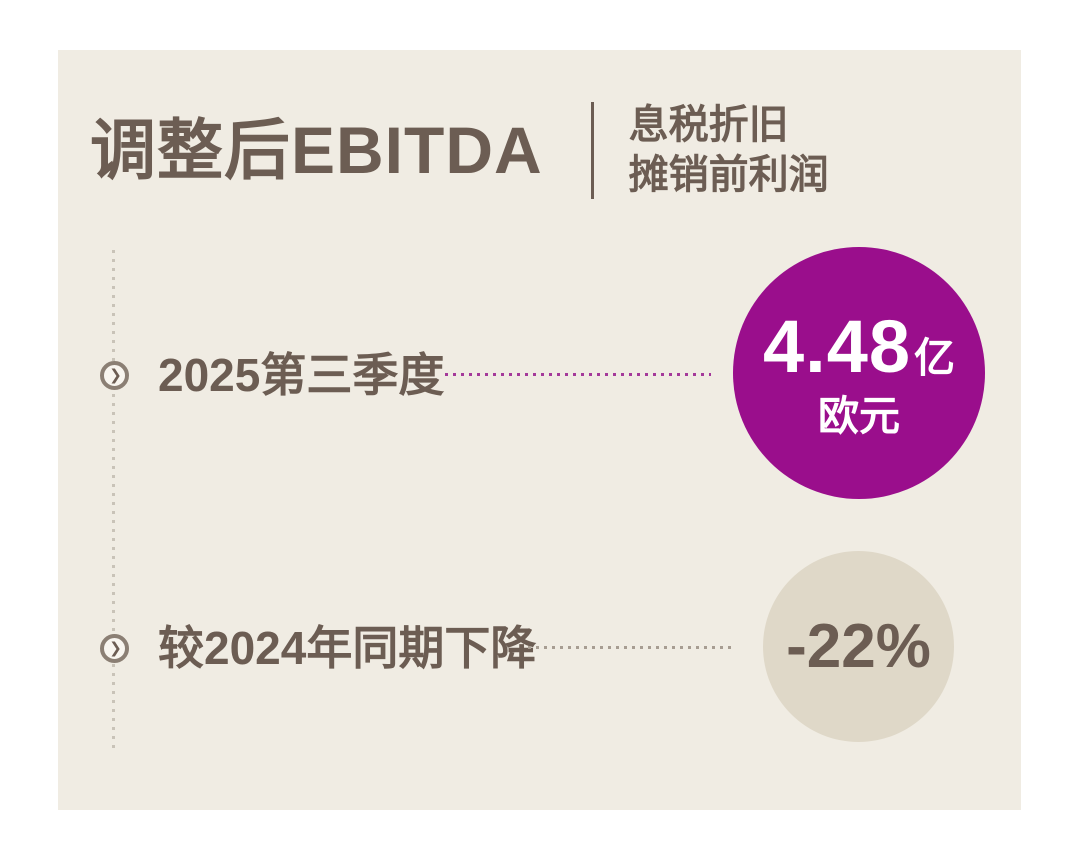  What do you see at coordinates (578, 374) in the screenshot?
I see `leader-line-purple` at bounding box center [578, 374].